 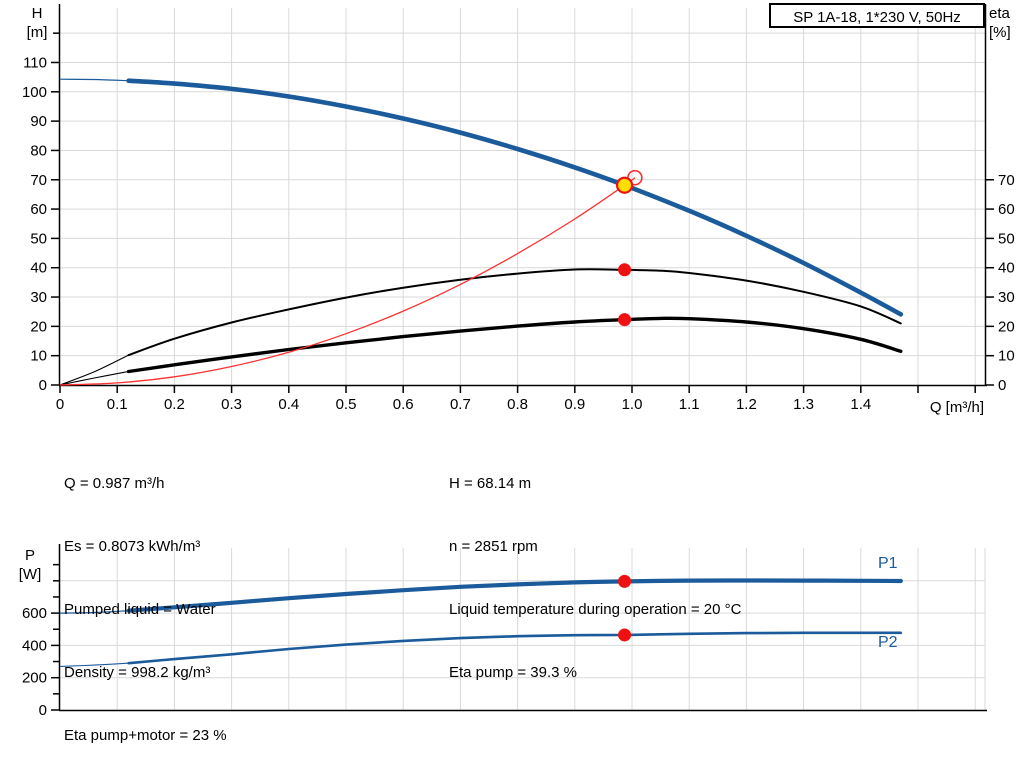 What do you see at coordinates (513, 672) in the screenshot?
I see `annotation-eta-pump: Eta pump = 39.3 %` at bounding box center [513, 672].